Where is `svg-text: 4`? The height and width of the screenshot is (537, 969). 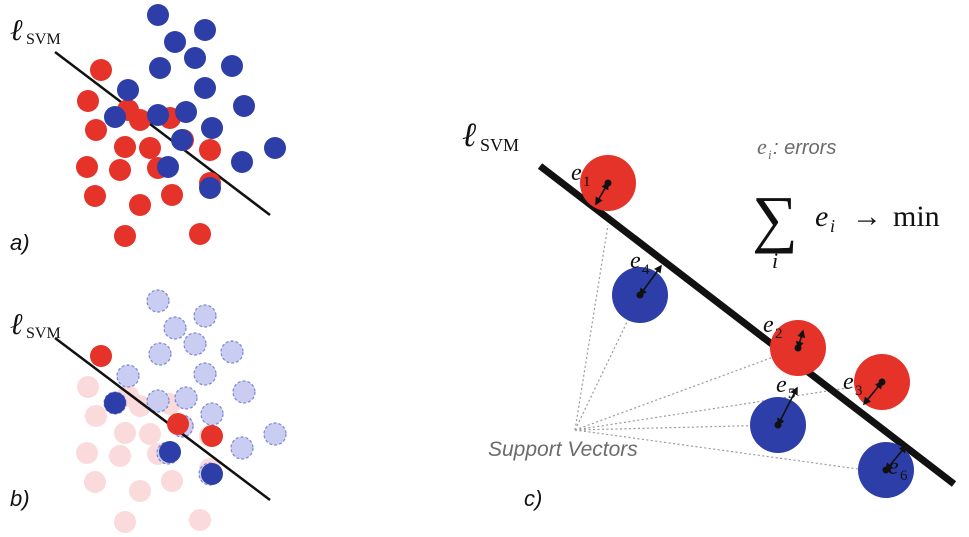
svg-text: 4 is located at coordinates (646, 270).